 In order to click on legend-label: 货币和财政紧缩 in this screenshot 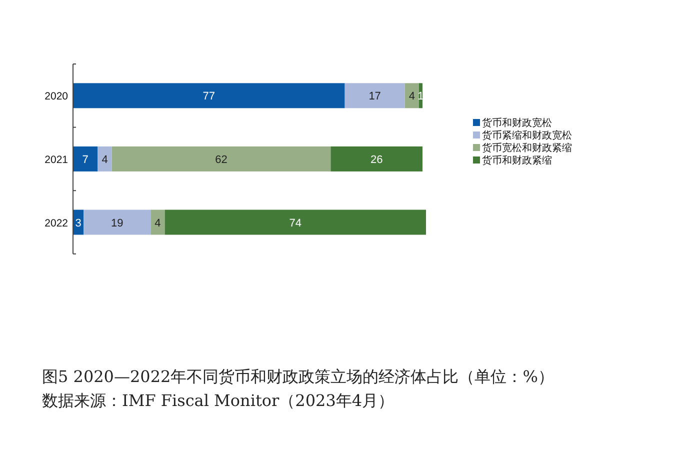, I will do `click(517, 160)`.